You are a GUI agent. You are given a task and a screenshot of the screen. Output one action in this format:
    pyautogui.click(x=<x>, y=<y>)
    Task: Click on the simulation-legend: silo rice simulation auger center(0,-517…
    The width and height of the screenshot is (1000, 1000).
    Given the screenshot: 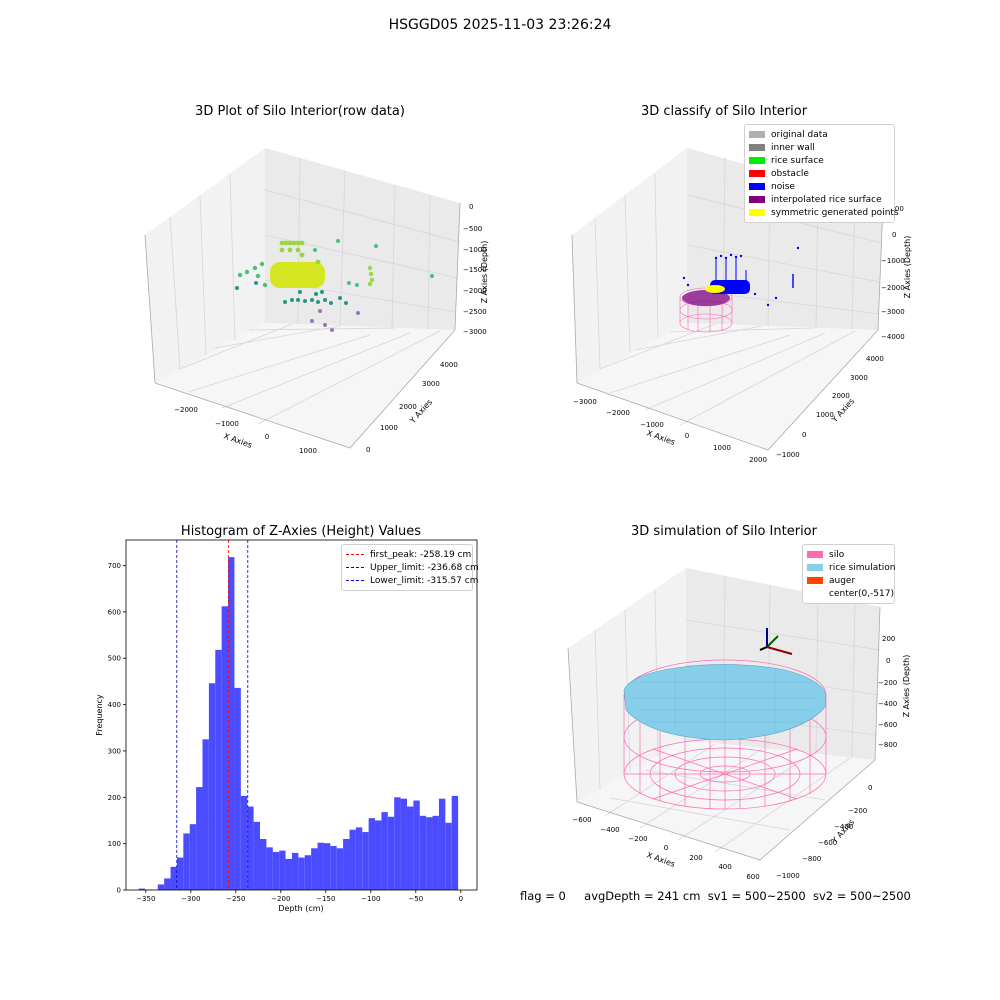 What is the action you would take?
    pyautogui.click(x=848, y=574)
    